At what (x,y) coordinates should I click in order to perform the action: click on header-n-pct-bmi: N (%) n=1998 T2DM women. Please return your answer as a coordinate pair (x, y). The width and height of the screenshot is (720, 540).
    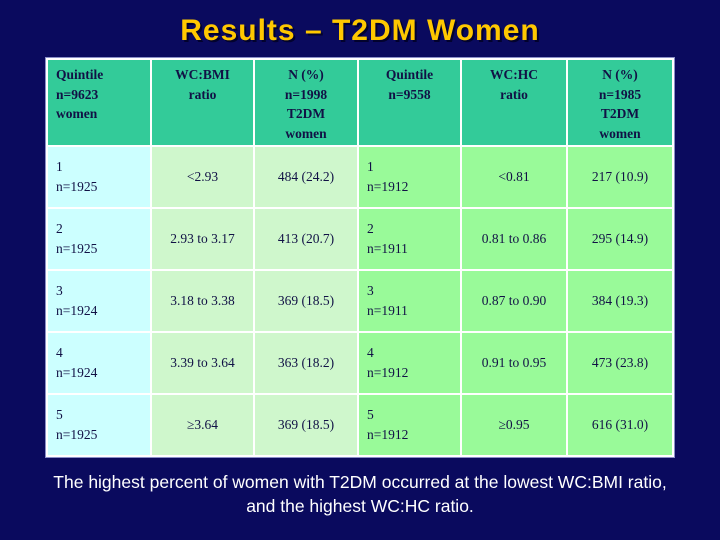
    Looking at the image, I should click on (306, 102).